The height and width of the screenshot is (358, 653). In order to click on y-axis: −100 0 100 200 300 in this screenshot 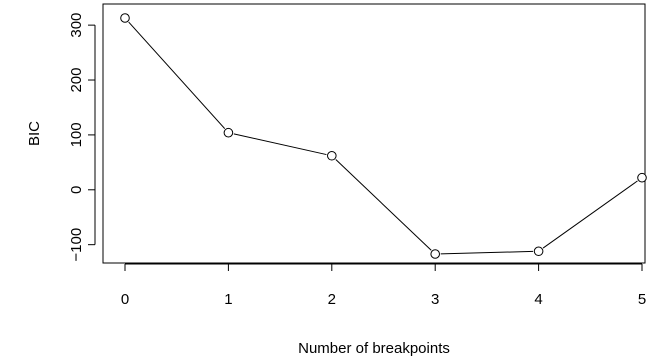, I will do `click(82, 137)`.